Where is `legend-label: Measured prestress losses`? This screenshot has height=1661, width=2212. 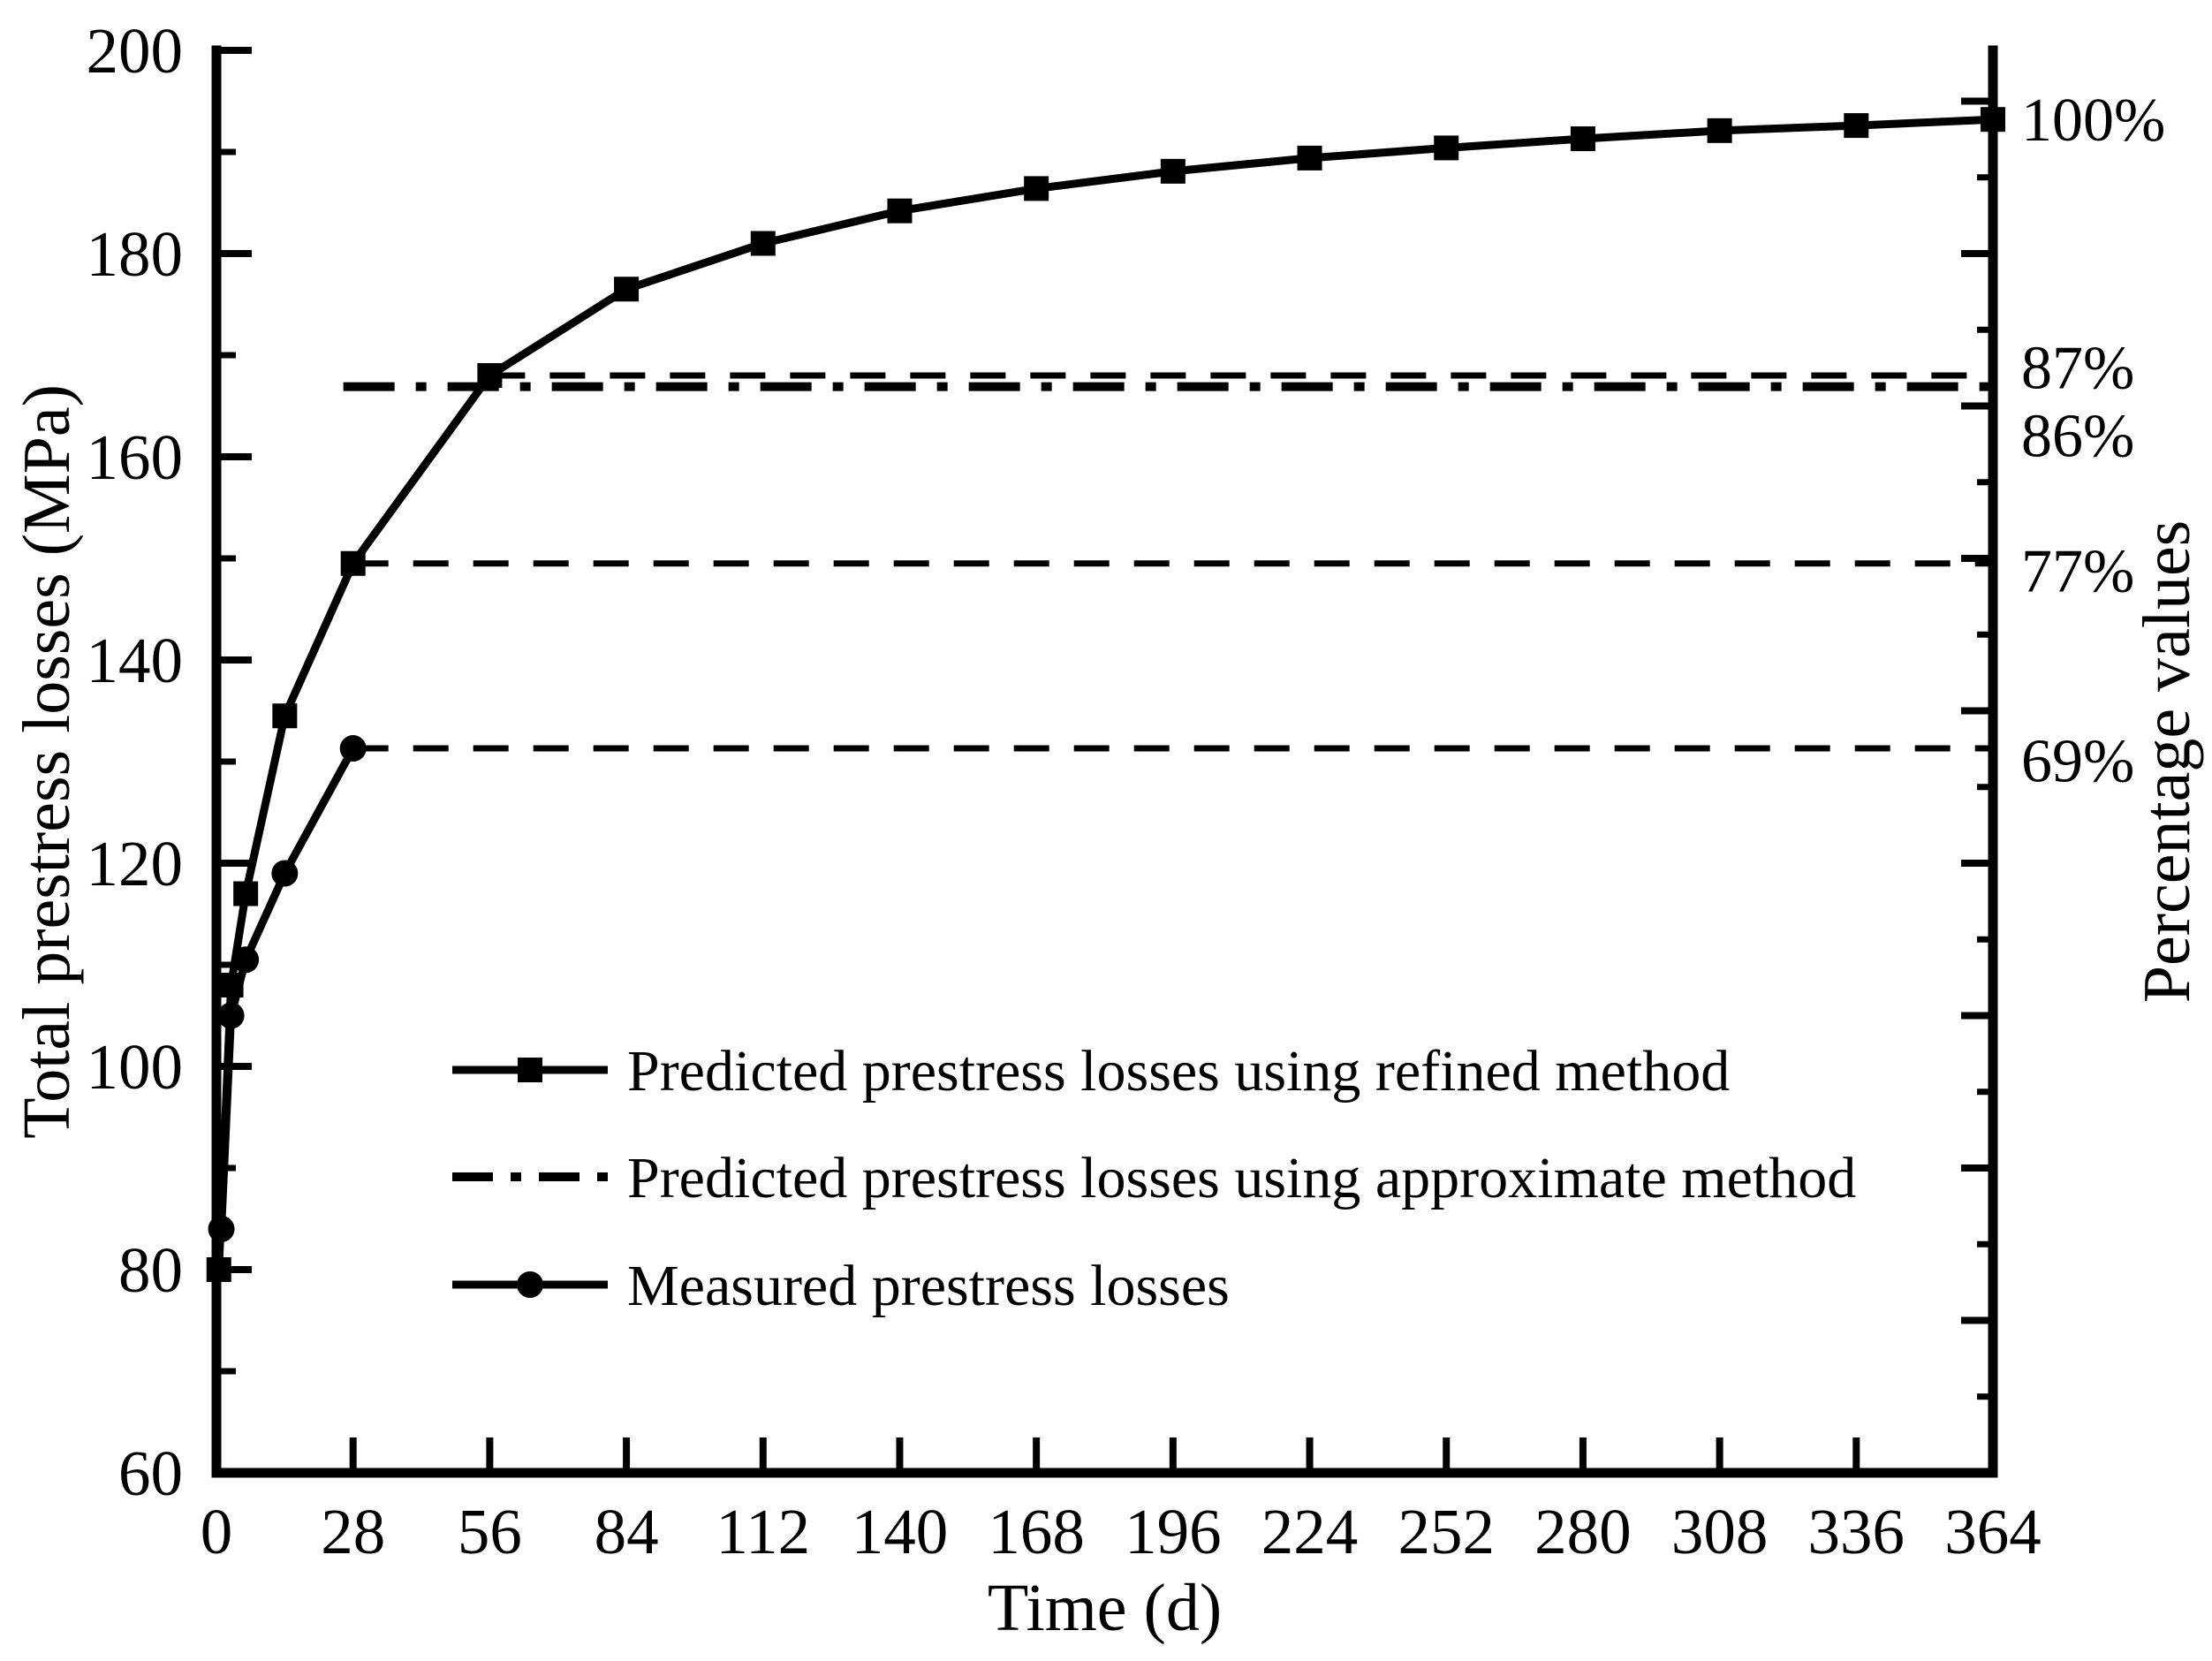 legend-label: Measured prestress losses is located at coordinates (928, 1286).